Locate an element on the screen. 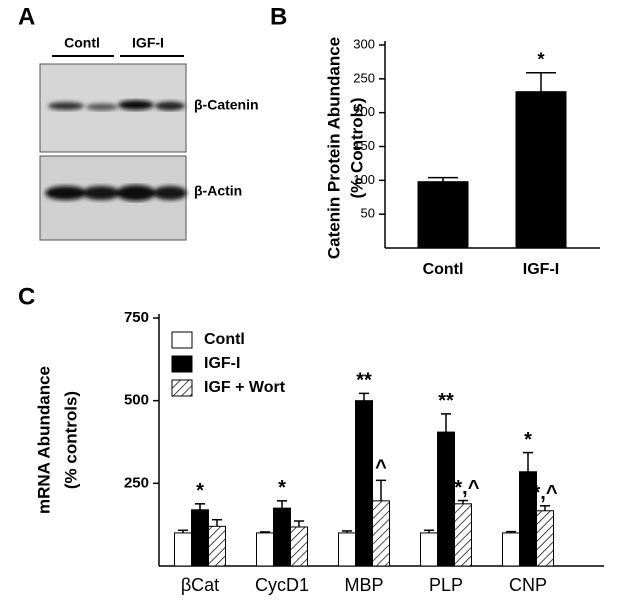  y-axis-label: Catenin Protein Abundance is located at coordinates (333, 148).